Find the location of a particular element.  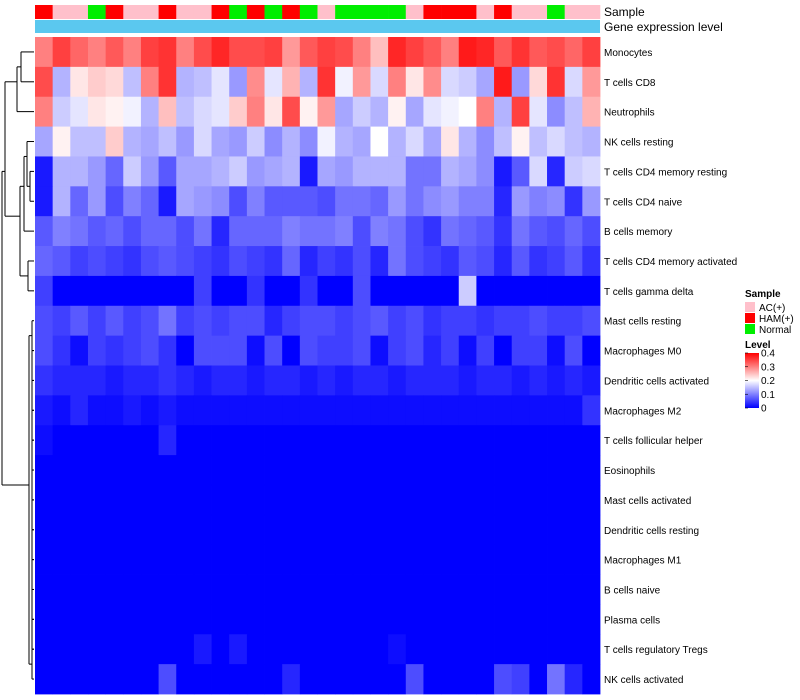

row-label: B cells naive is located at coordinates (632, 590).